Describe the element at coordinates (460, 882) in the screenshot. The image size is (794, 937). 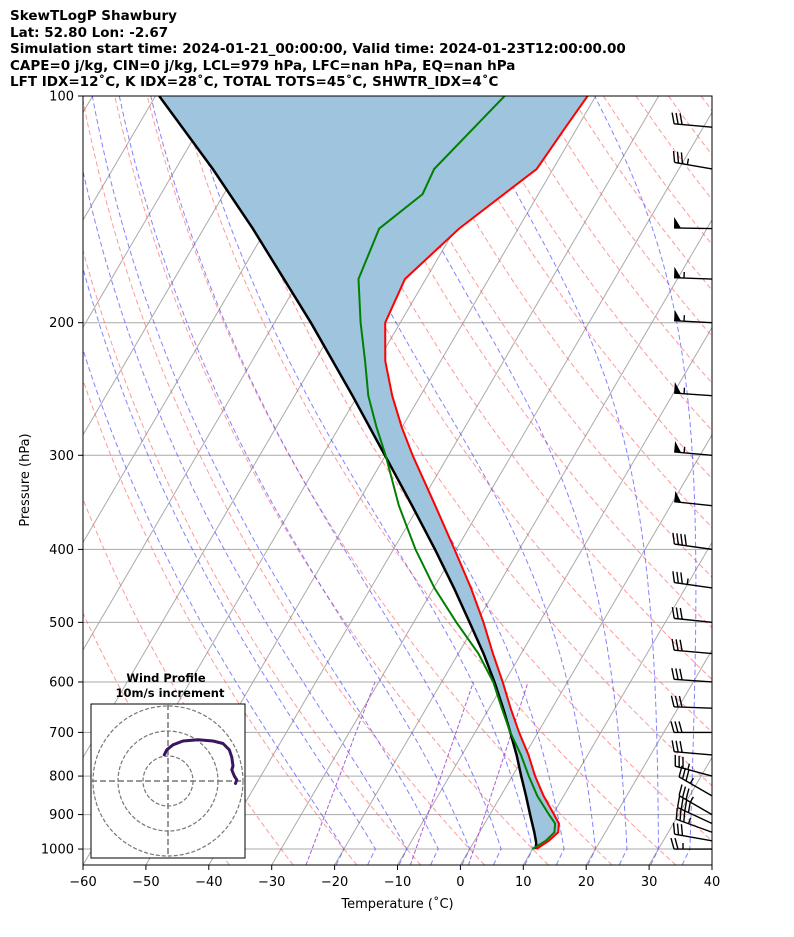
I see `x-tick-label: 0` at that location.